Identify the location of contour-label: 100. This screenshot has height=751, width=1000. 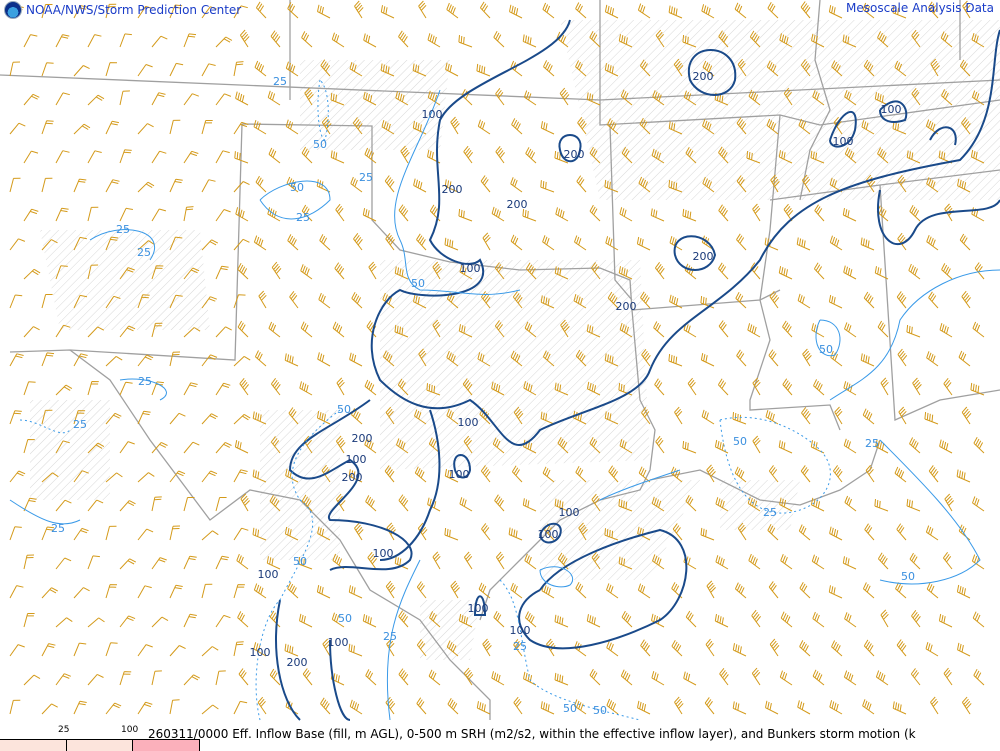
(383, 553).